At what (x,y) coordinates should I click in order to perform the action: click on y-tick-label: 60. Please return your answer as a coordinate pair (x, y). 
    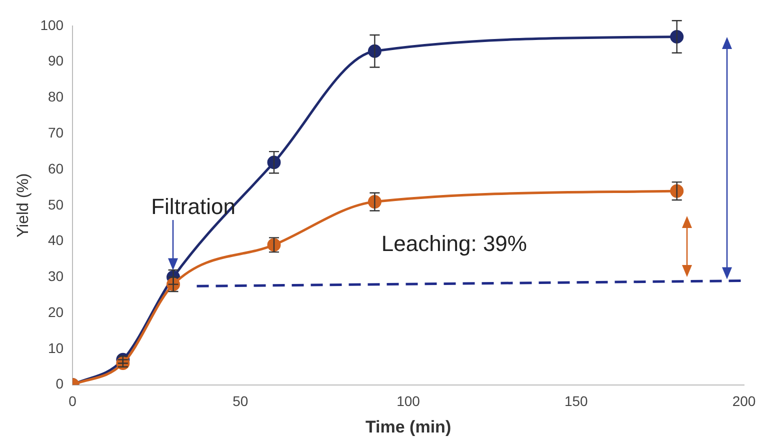
    Looking at the image, I should click on (56, 168).